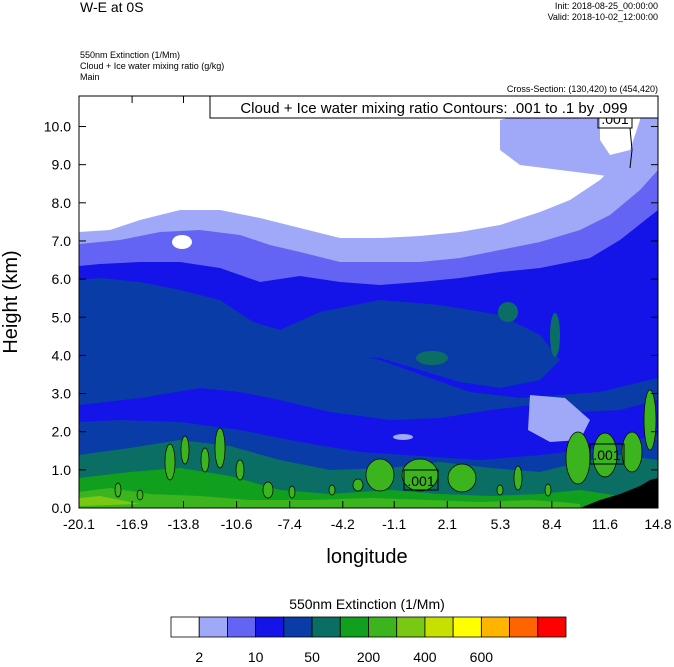 Image resolution: width=674 pixels, height=667 pixels. What do you see at coordinates (605, 524) in the screenshot?
I see `x-tick-label: 11.6` at bounding box center [605, 524].